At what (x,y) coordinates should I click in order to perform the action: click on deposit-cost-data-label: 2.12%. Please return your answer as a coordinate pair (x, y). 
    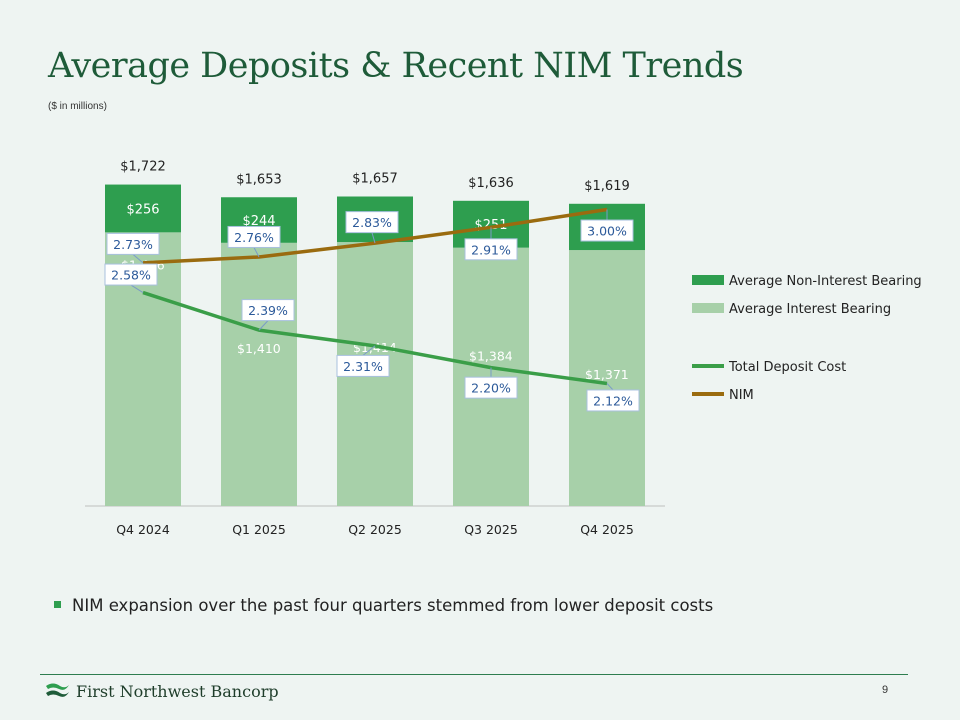
    Looking at the image, I should click on (613, 400).